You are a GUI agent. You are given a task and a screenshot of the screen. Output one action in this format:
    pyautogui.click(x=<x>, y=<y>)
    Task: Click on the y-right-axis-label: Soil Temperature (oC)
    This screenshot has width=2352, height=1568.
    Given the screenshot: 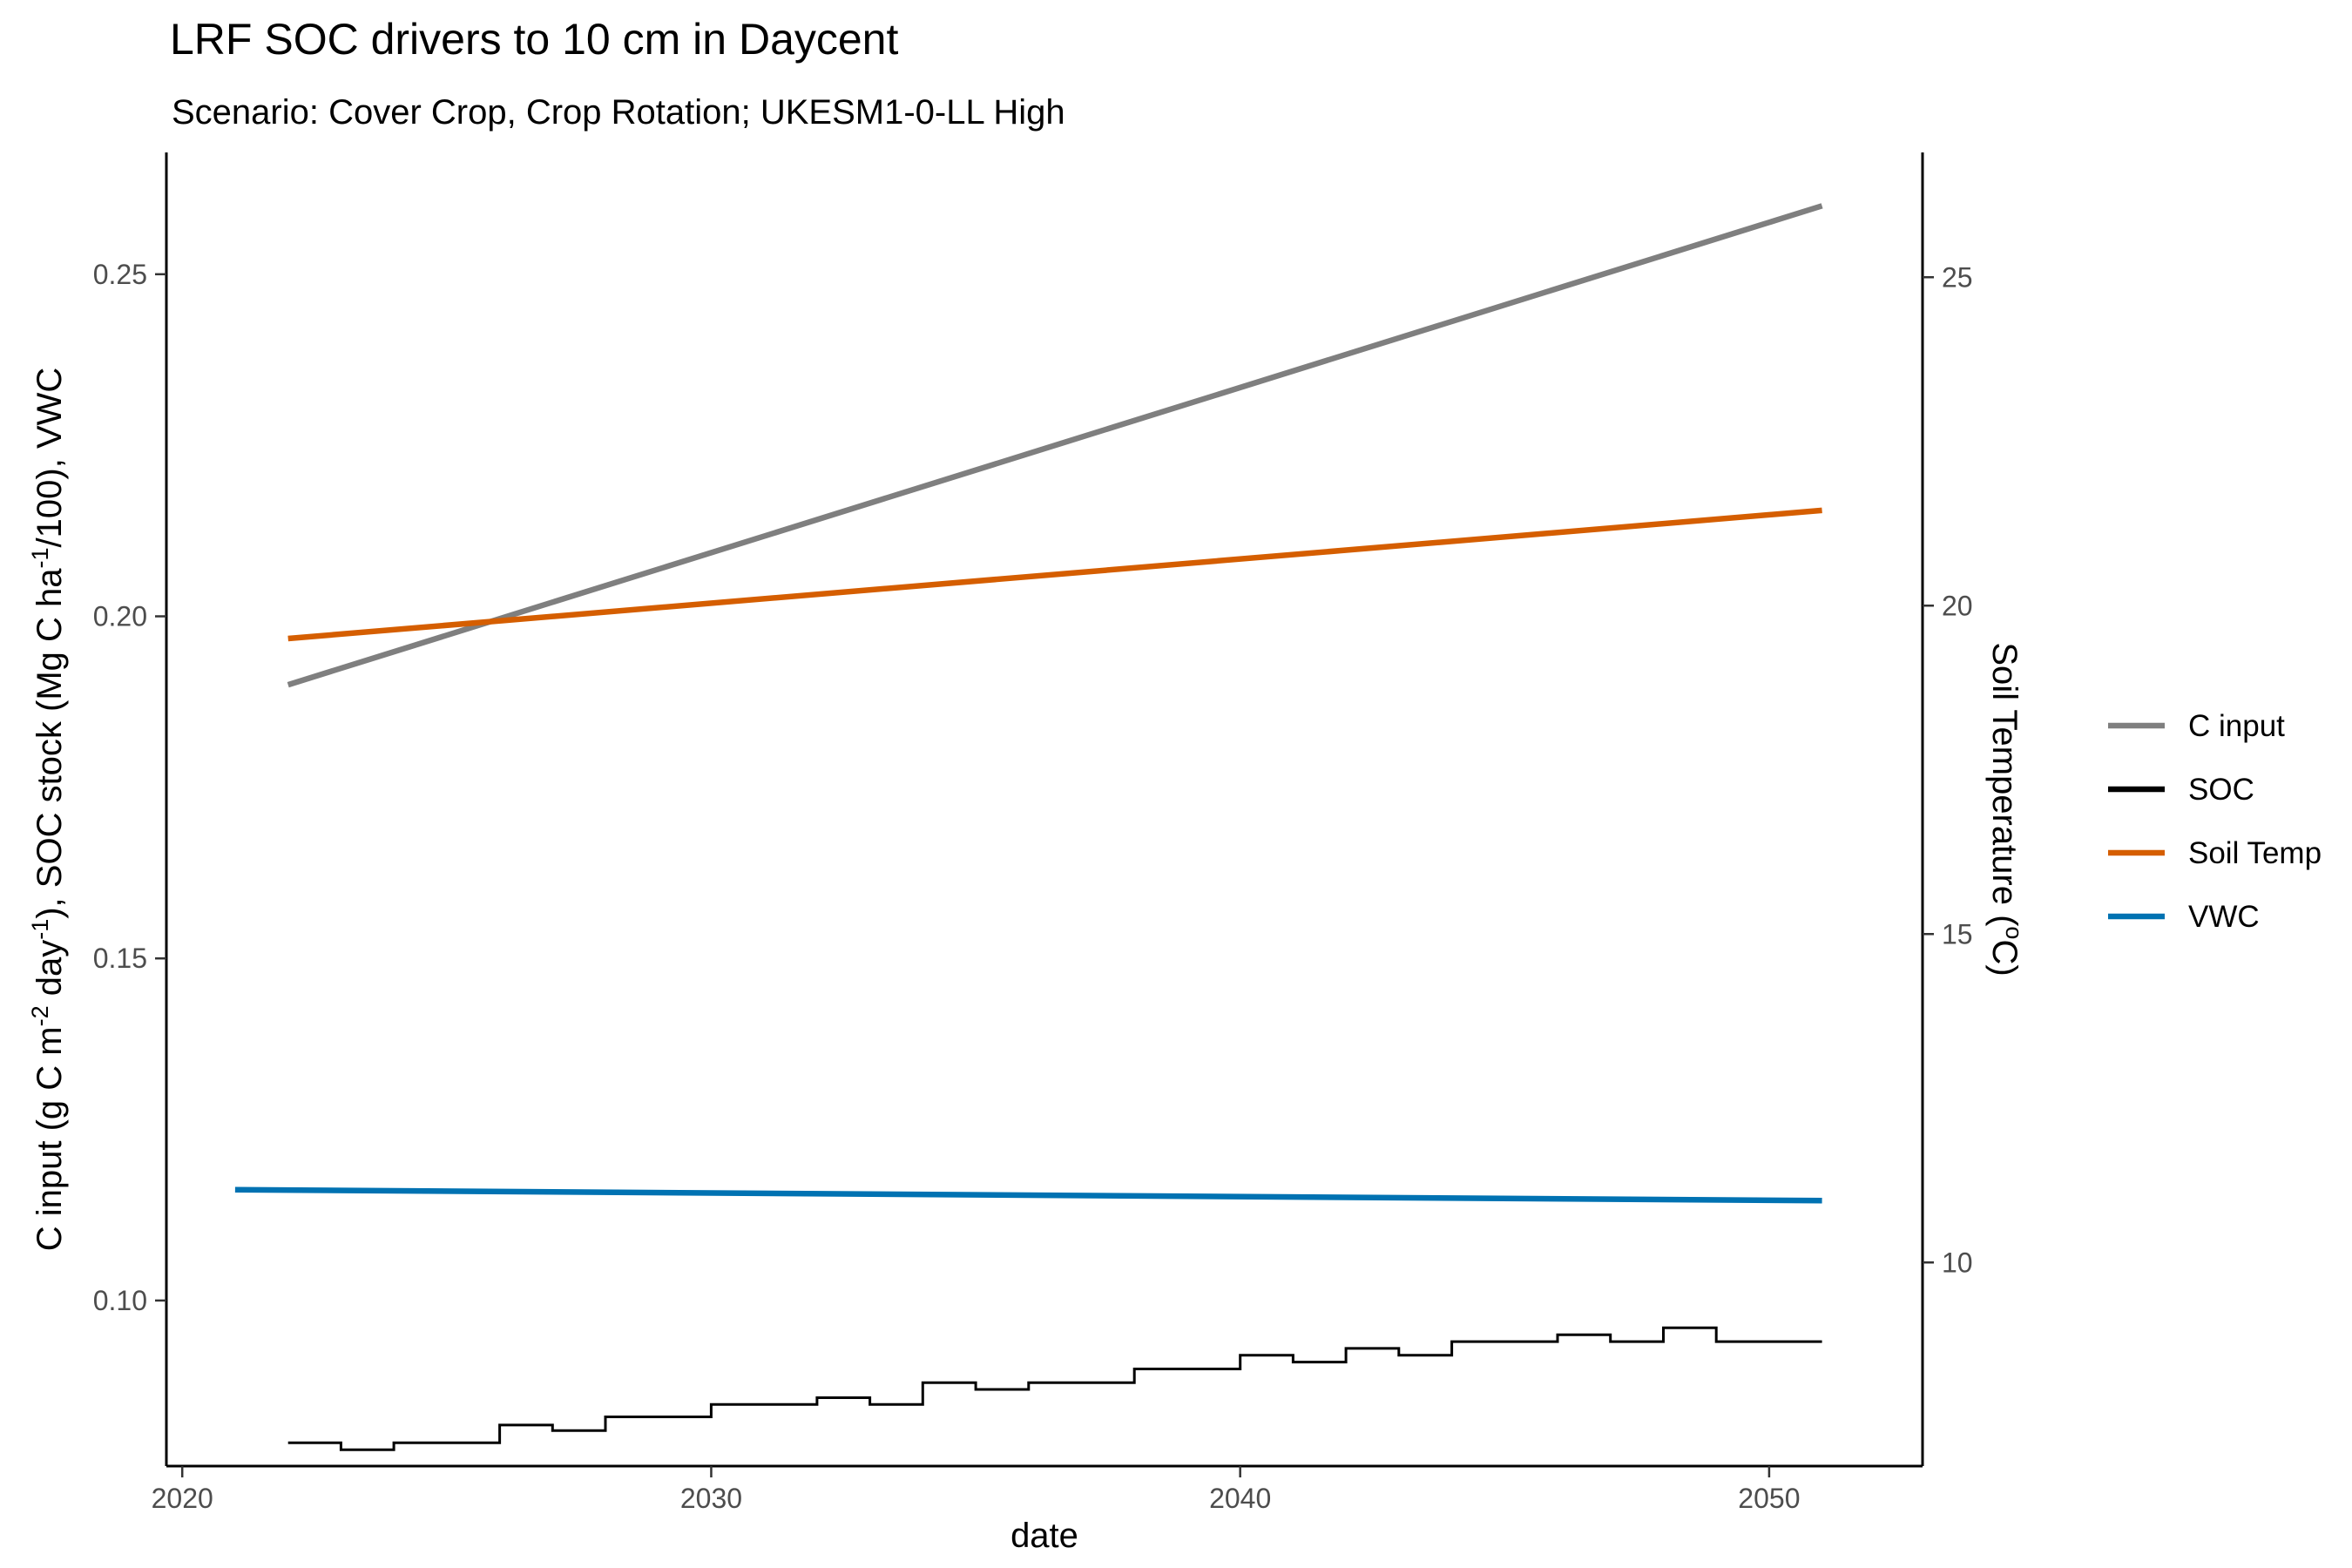 What is the action you would take?
    pyautogui.click(x=2006, y=809)
    